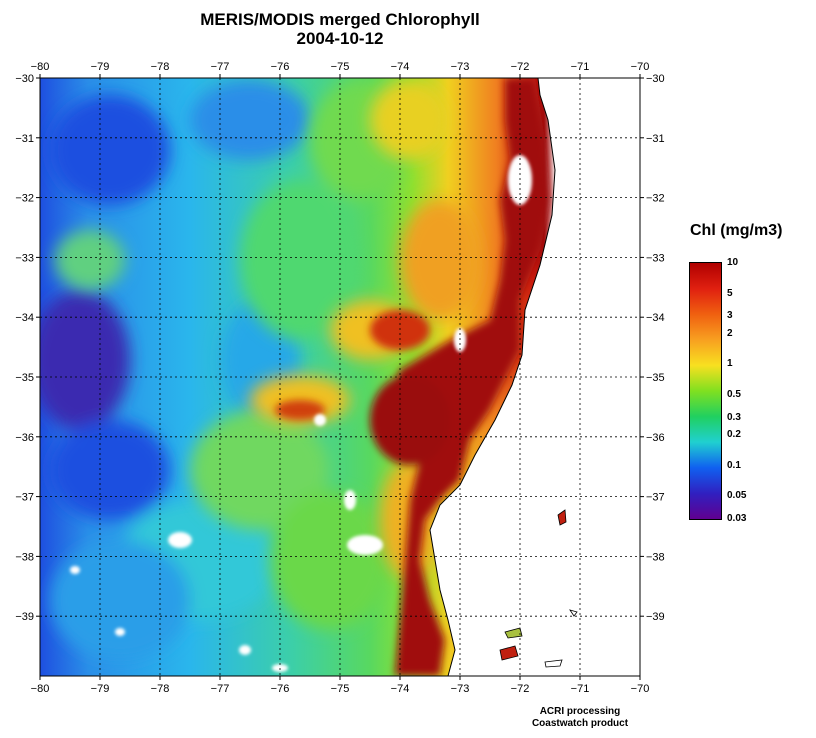  Describe the element at coordinates (655, 258) in the screenshot. I see `y-tick-label-right: −33` at that location.